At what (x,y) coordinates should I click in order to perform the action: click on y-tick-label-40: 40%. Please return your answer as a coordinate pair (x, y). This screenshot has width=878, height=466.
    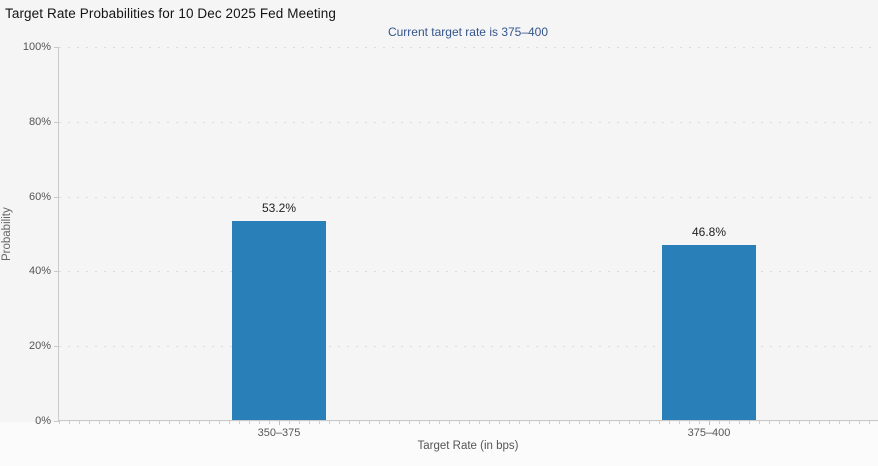
    Looking at the image, I should click on (39, 271).